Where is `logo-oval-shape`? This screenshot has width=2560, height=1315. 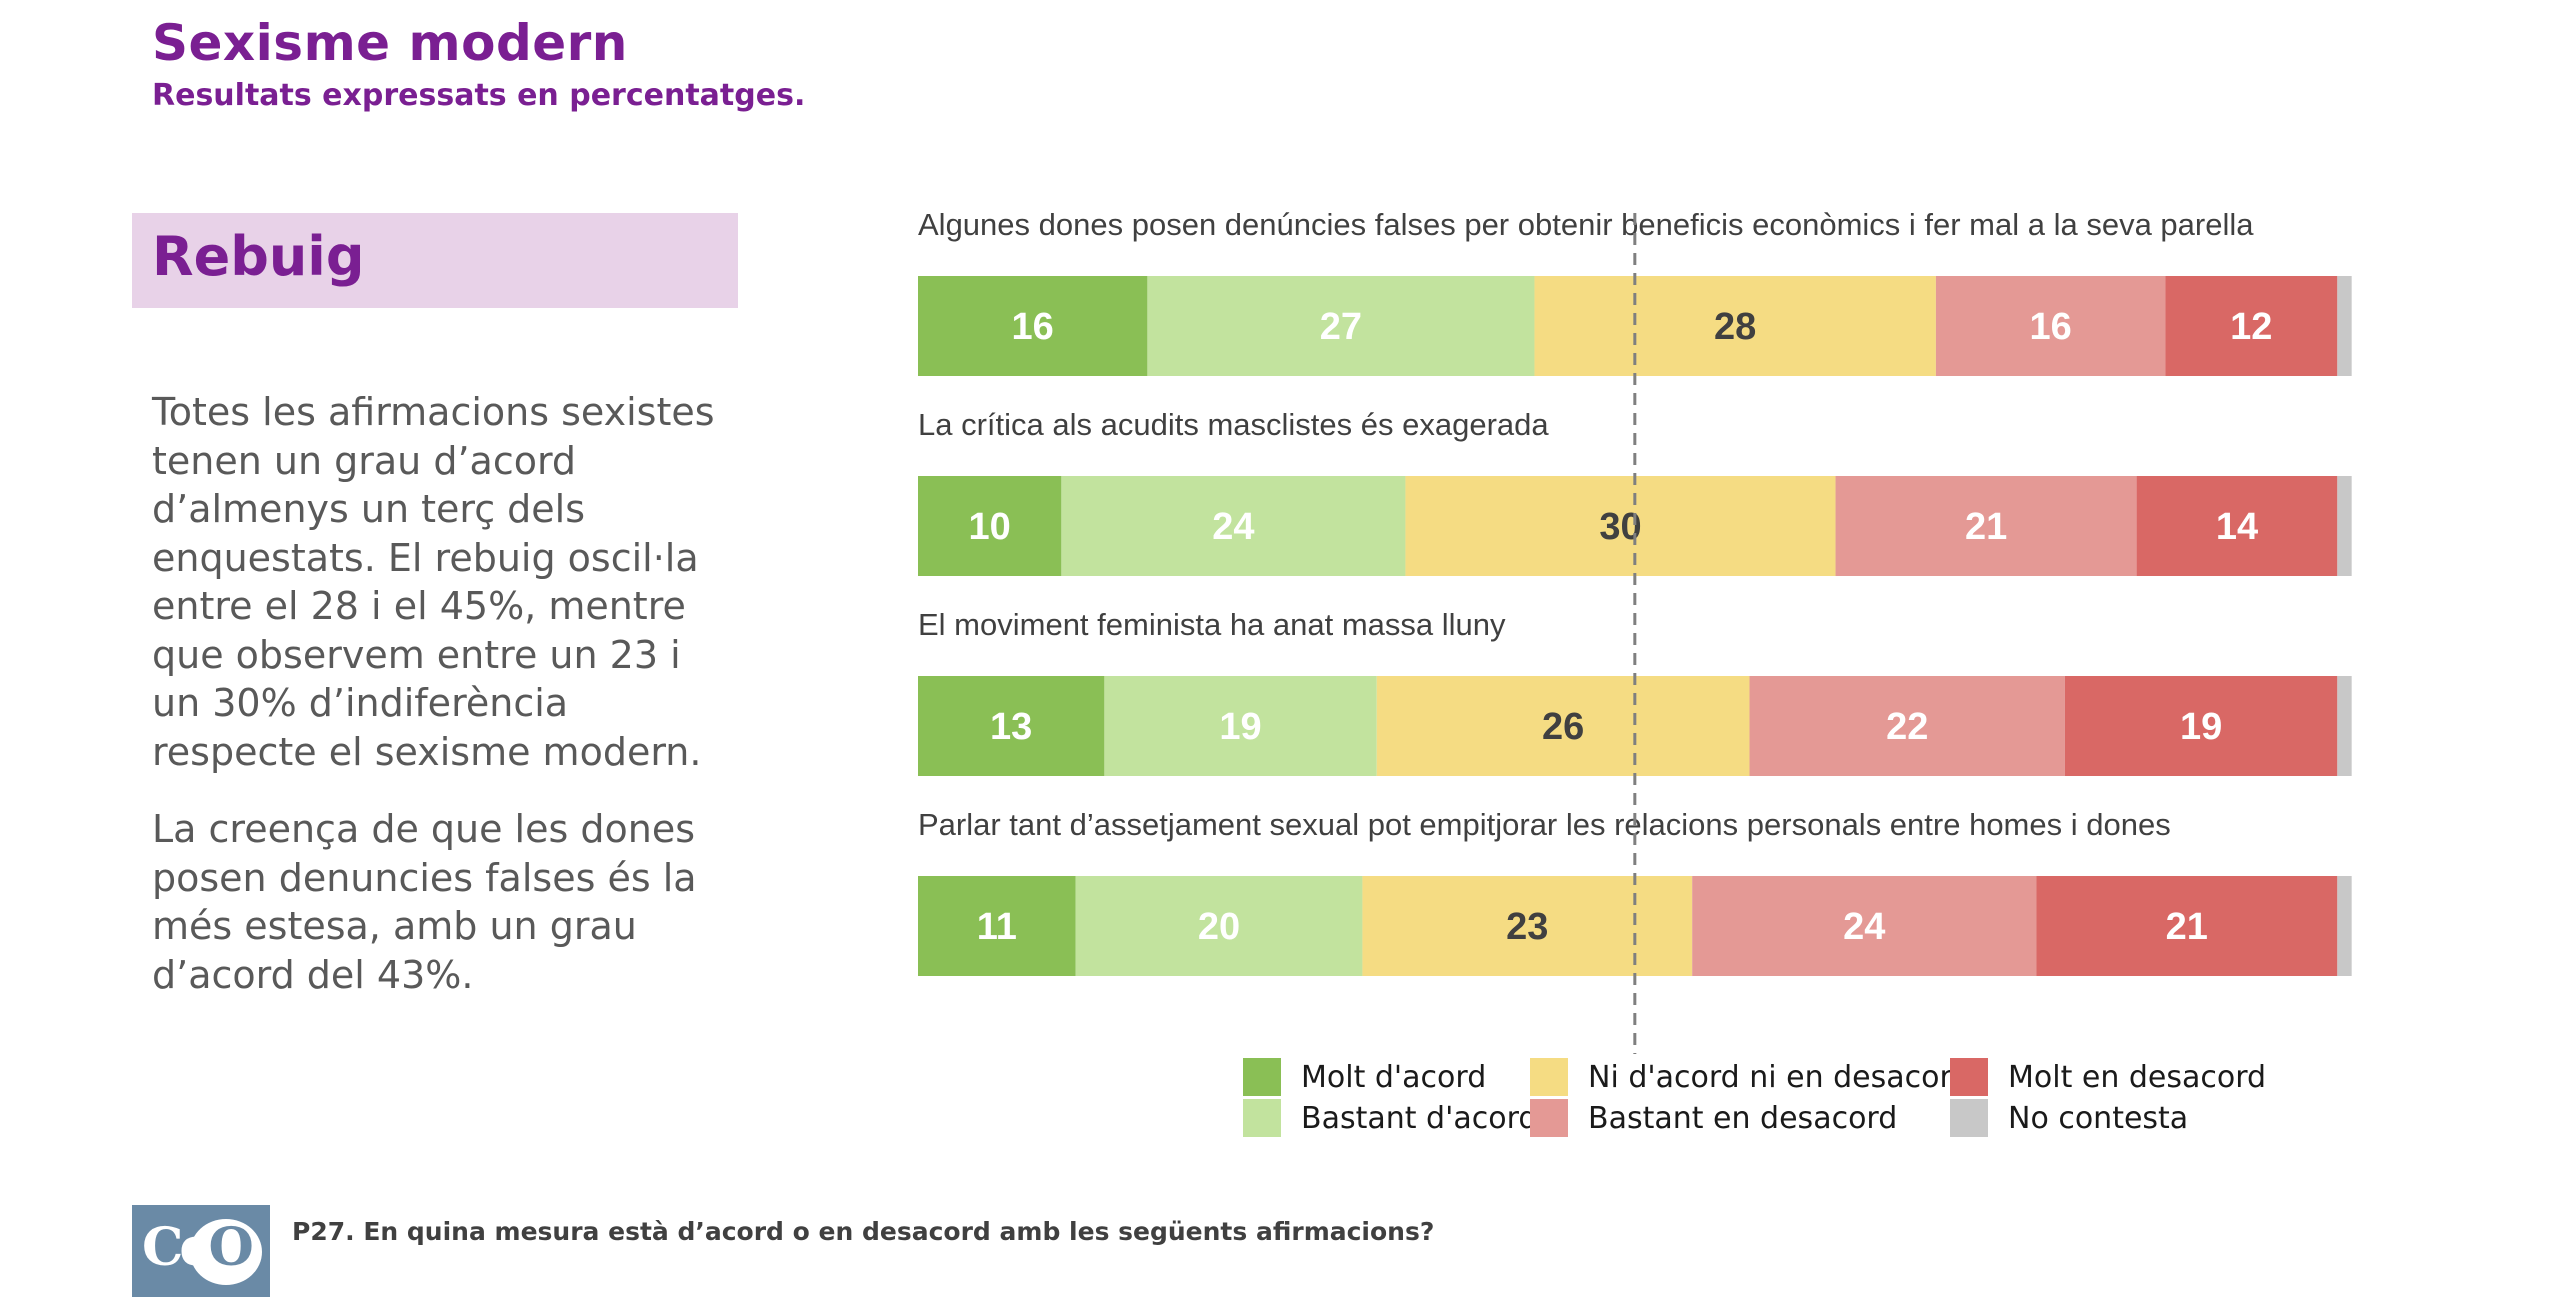
logo-oval-shape is located at coordinates (226, 1252).